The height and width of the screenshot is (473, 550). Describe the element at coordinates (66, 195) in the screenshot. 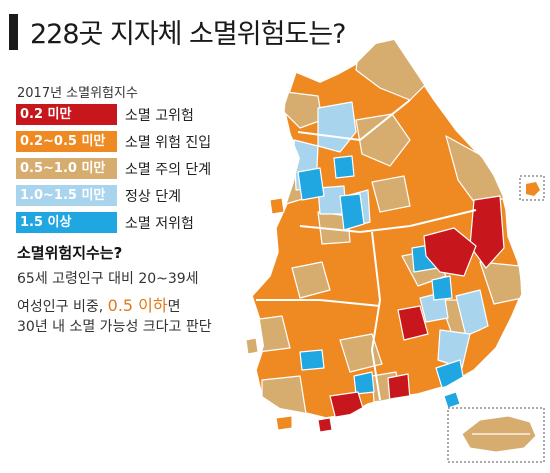

I see `legend-swatch: 1.0~1.5 미만` at that location.